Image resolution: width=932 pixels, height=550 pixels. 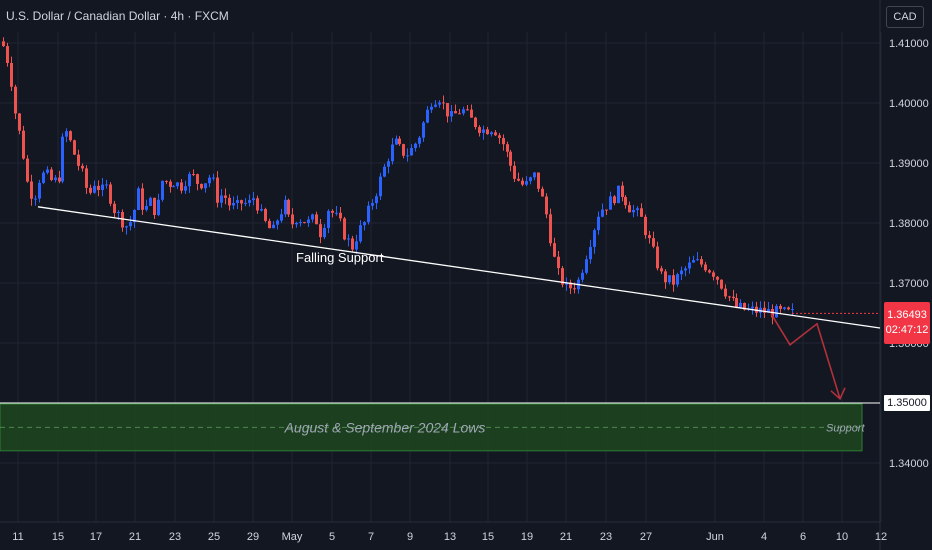 I want to click on x-tick-label: 5, so click(x=332, y=537).